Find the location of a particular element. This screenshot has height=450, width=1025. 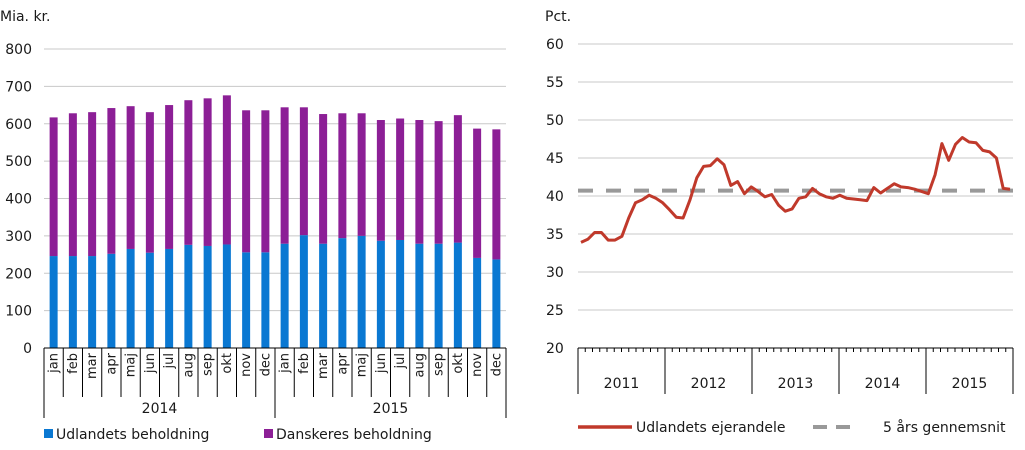

y-tick-label: 0 is located at coordinates (27, 349).